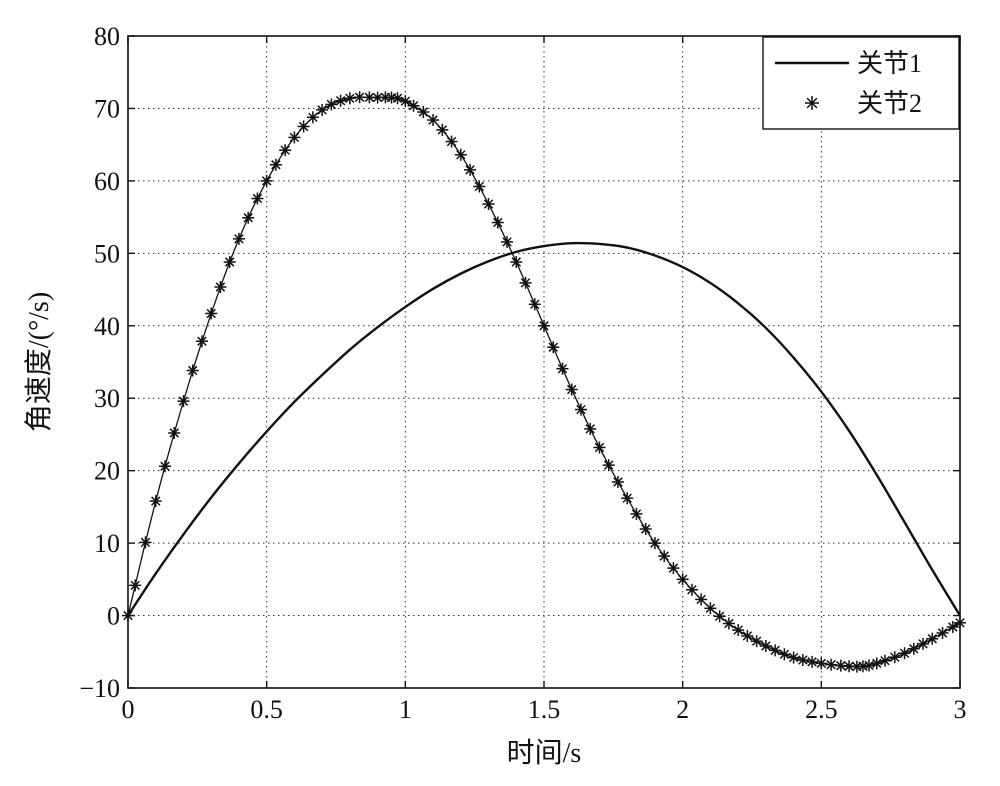  Describe the element at coordinates (107, 398) in the screenshot. I see `y-tick-label: 30` at that location.